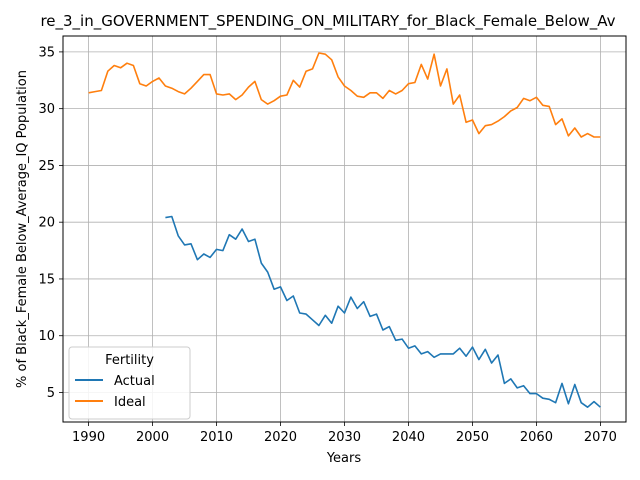  I want to click on y-tick-label: 15, so click(46, 279).